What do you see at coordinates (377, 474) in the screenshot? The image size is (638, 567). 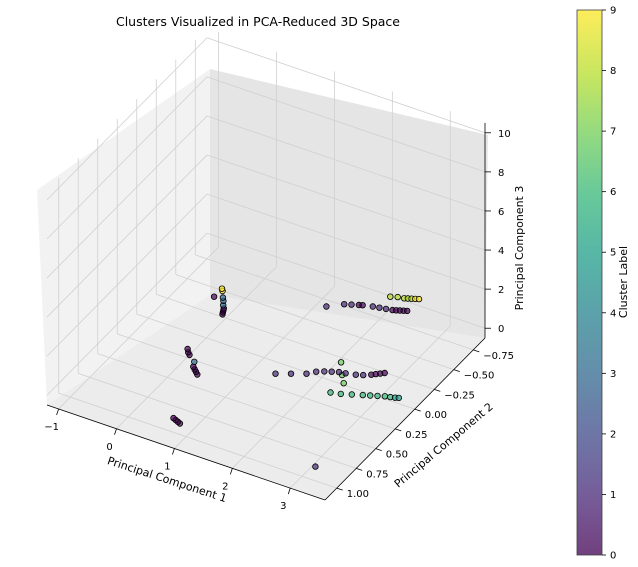 I see `y-tick-label: 0.75` at bounding box center [377, 474].